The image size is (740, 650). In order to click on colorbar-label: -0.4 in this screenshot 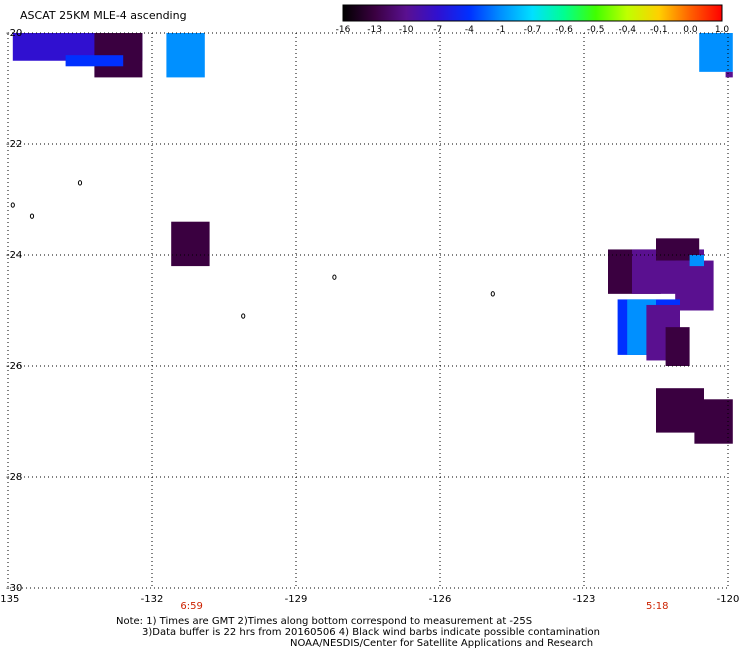, I will do `click(627, 30)`.